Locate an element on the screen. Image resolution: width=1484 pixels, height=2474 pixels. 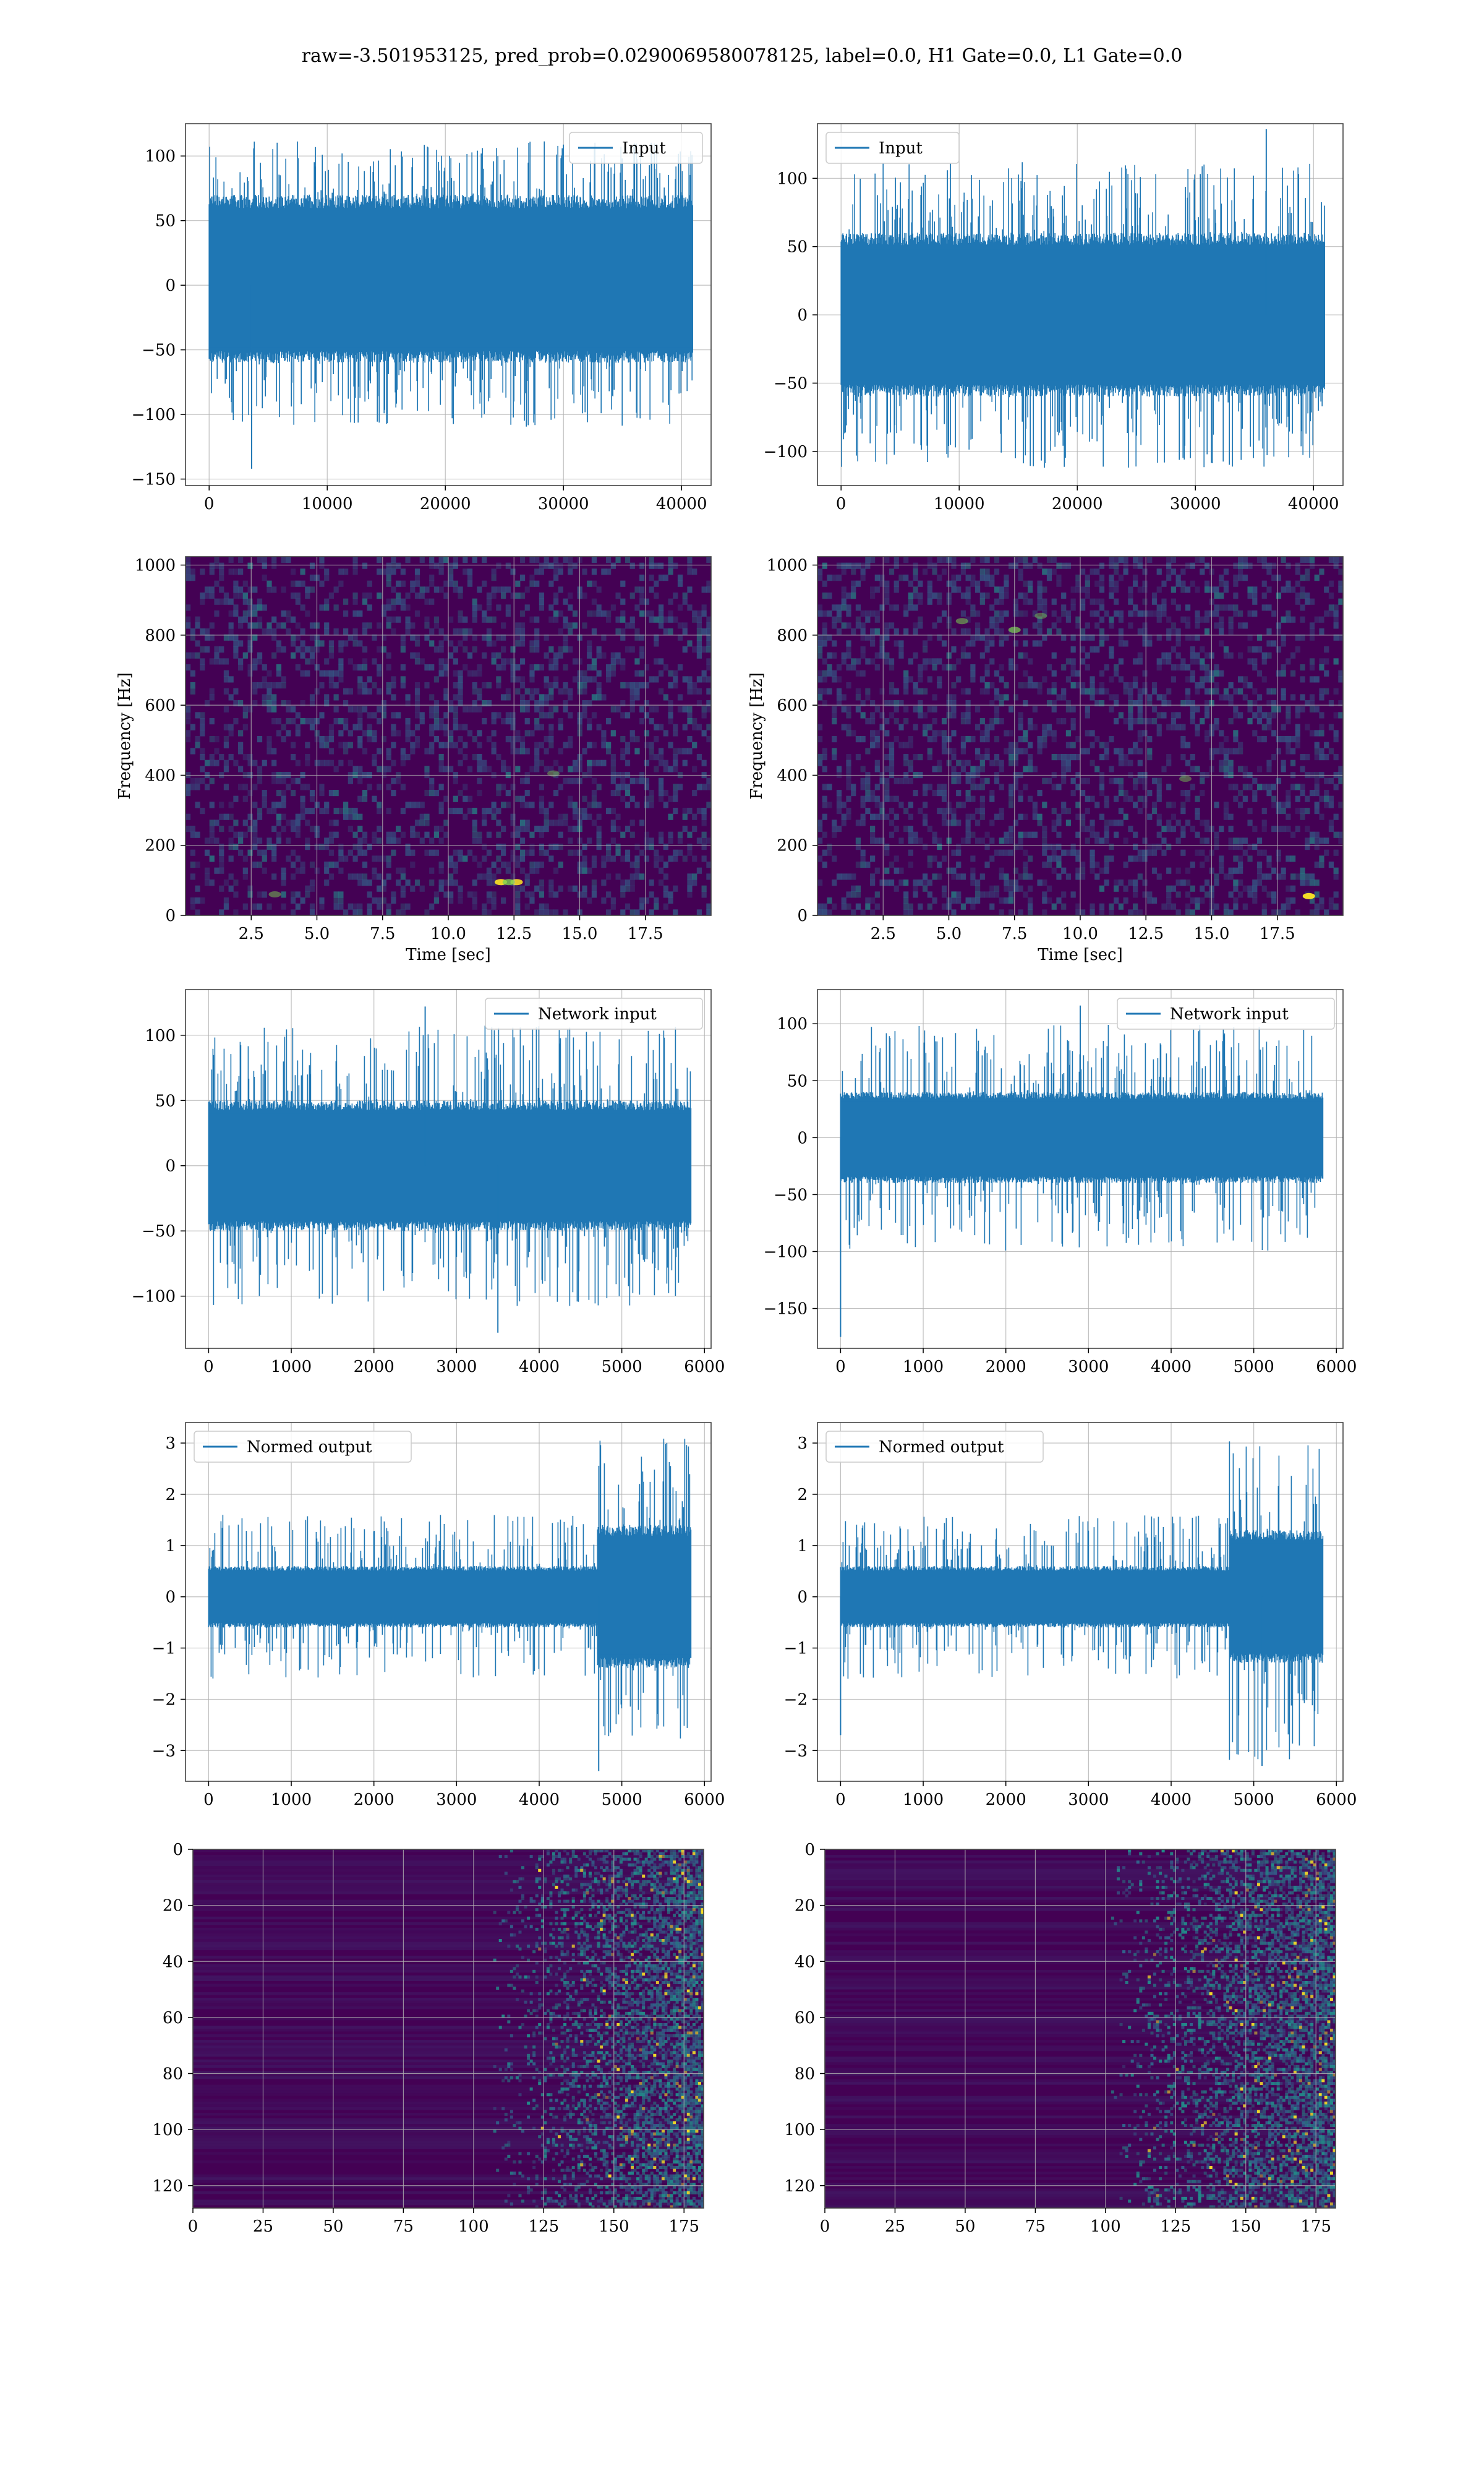
y-tick-label: 100 is located at coordinates (792, 1024).